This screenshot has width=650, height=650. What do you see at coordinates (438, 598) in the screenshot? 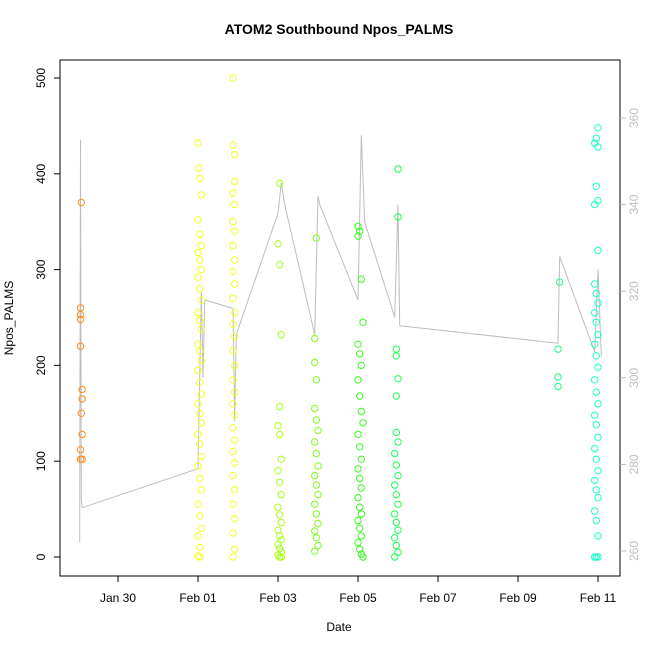
I see `x-tick-label: Feb 07` at bounding box center [438, 598].